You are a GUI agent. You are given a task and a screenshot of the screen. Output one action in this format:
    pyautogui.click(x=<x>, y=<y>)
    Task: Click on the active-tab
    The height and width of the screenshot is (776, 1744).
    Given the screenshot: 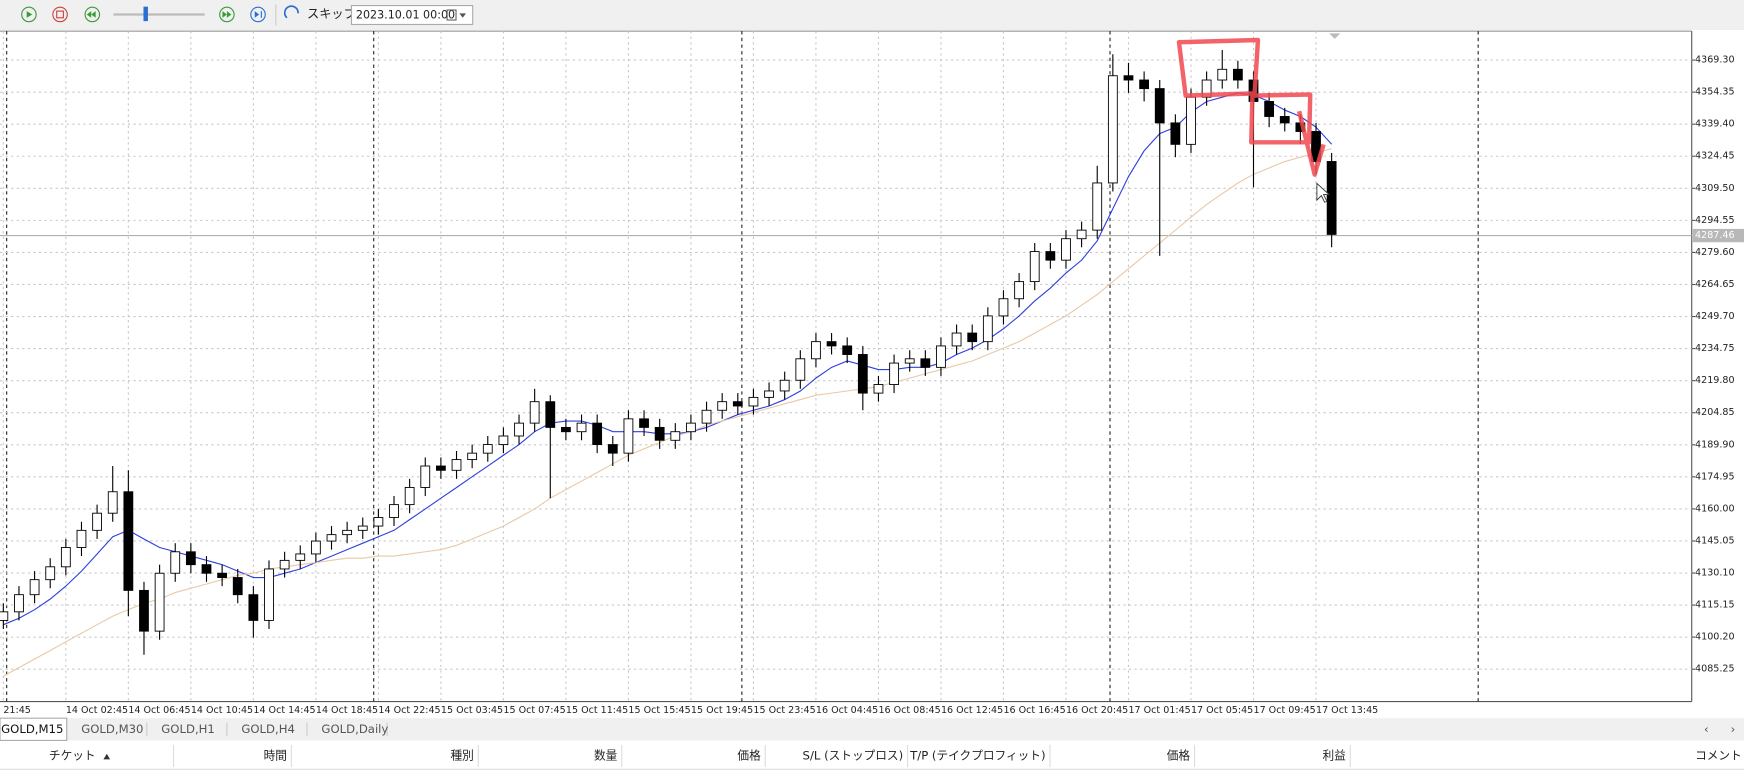 What is the action you would take?
    pyautogui.click(x=34, y=729)
    